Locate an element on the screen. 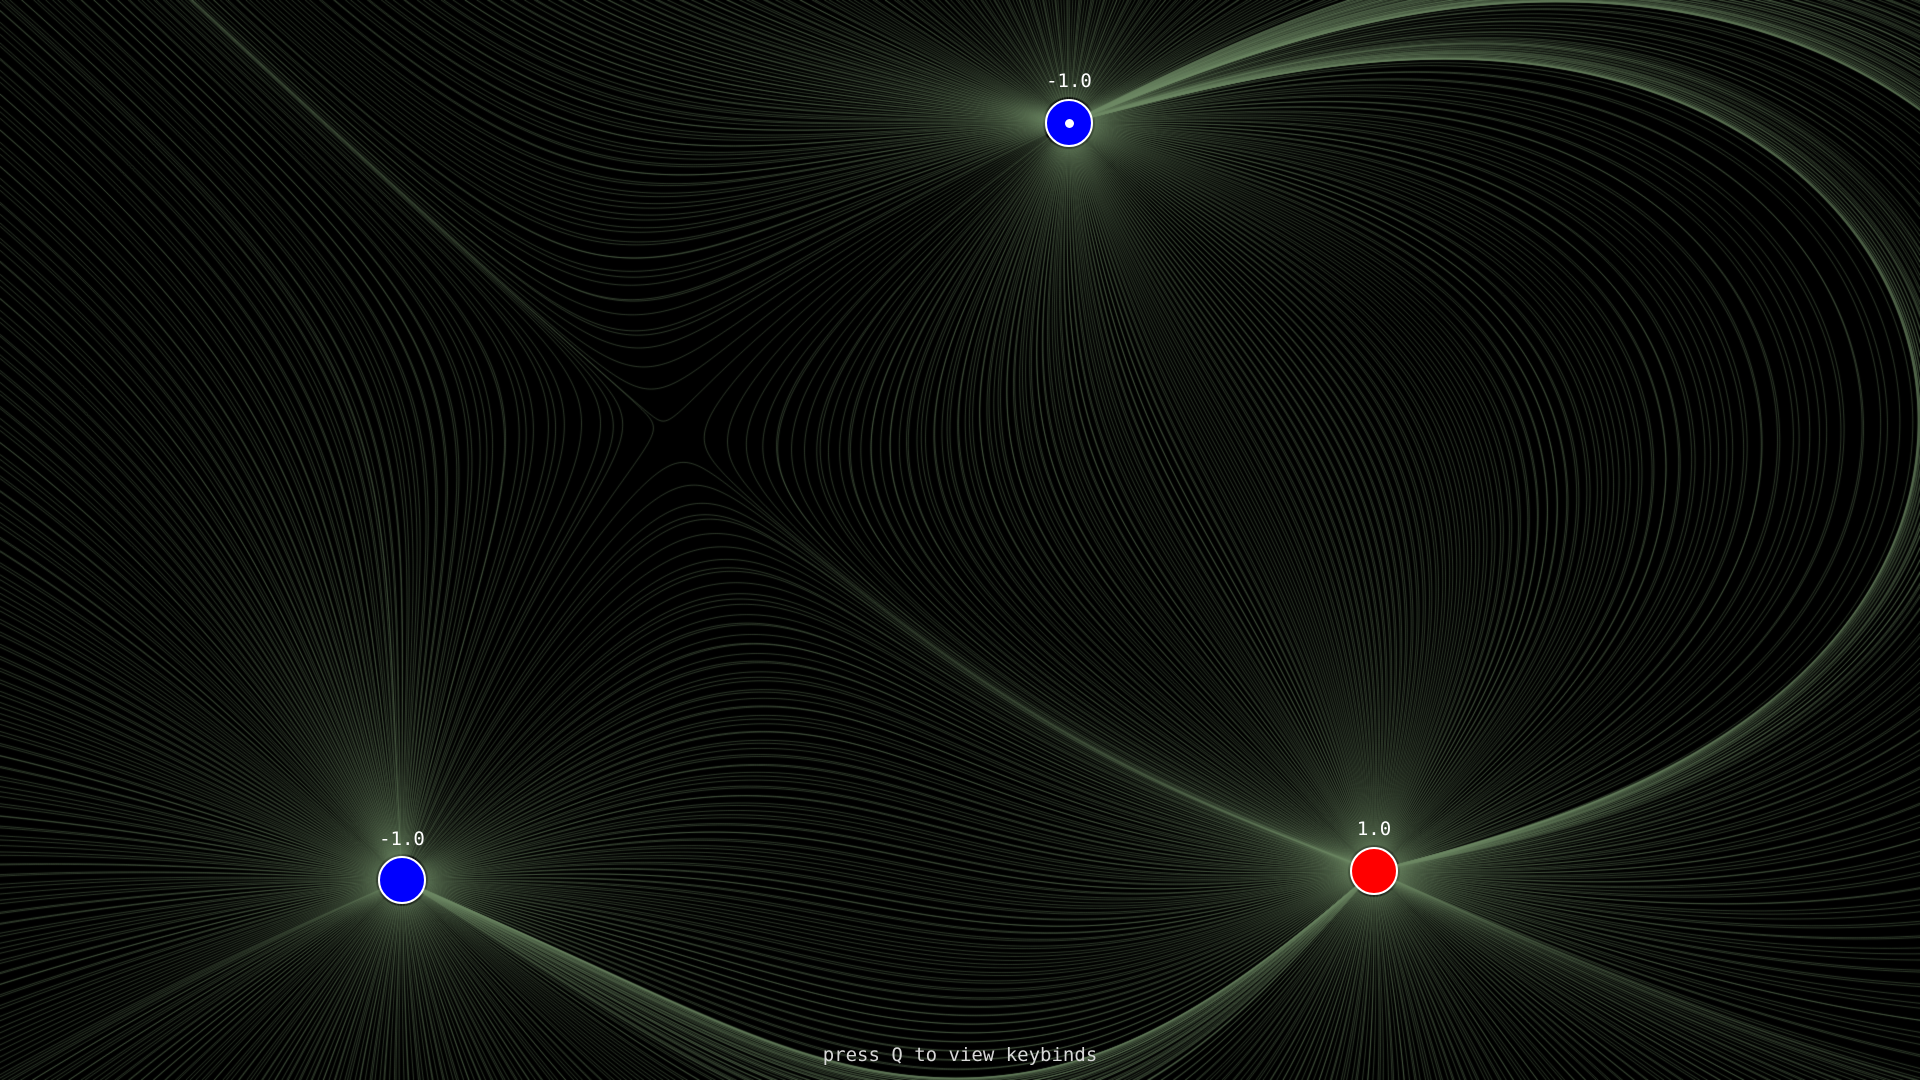 This screenshot has height=1080, width=1920. charge-top is located at coordinates (1069, 123).